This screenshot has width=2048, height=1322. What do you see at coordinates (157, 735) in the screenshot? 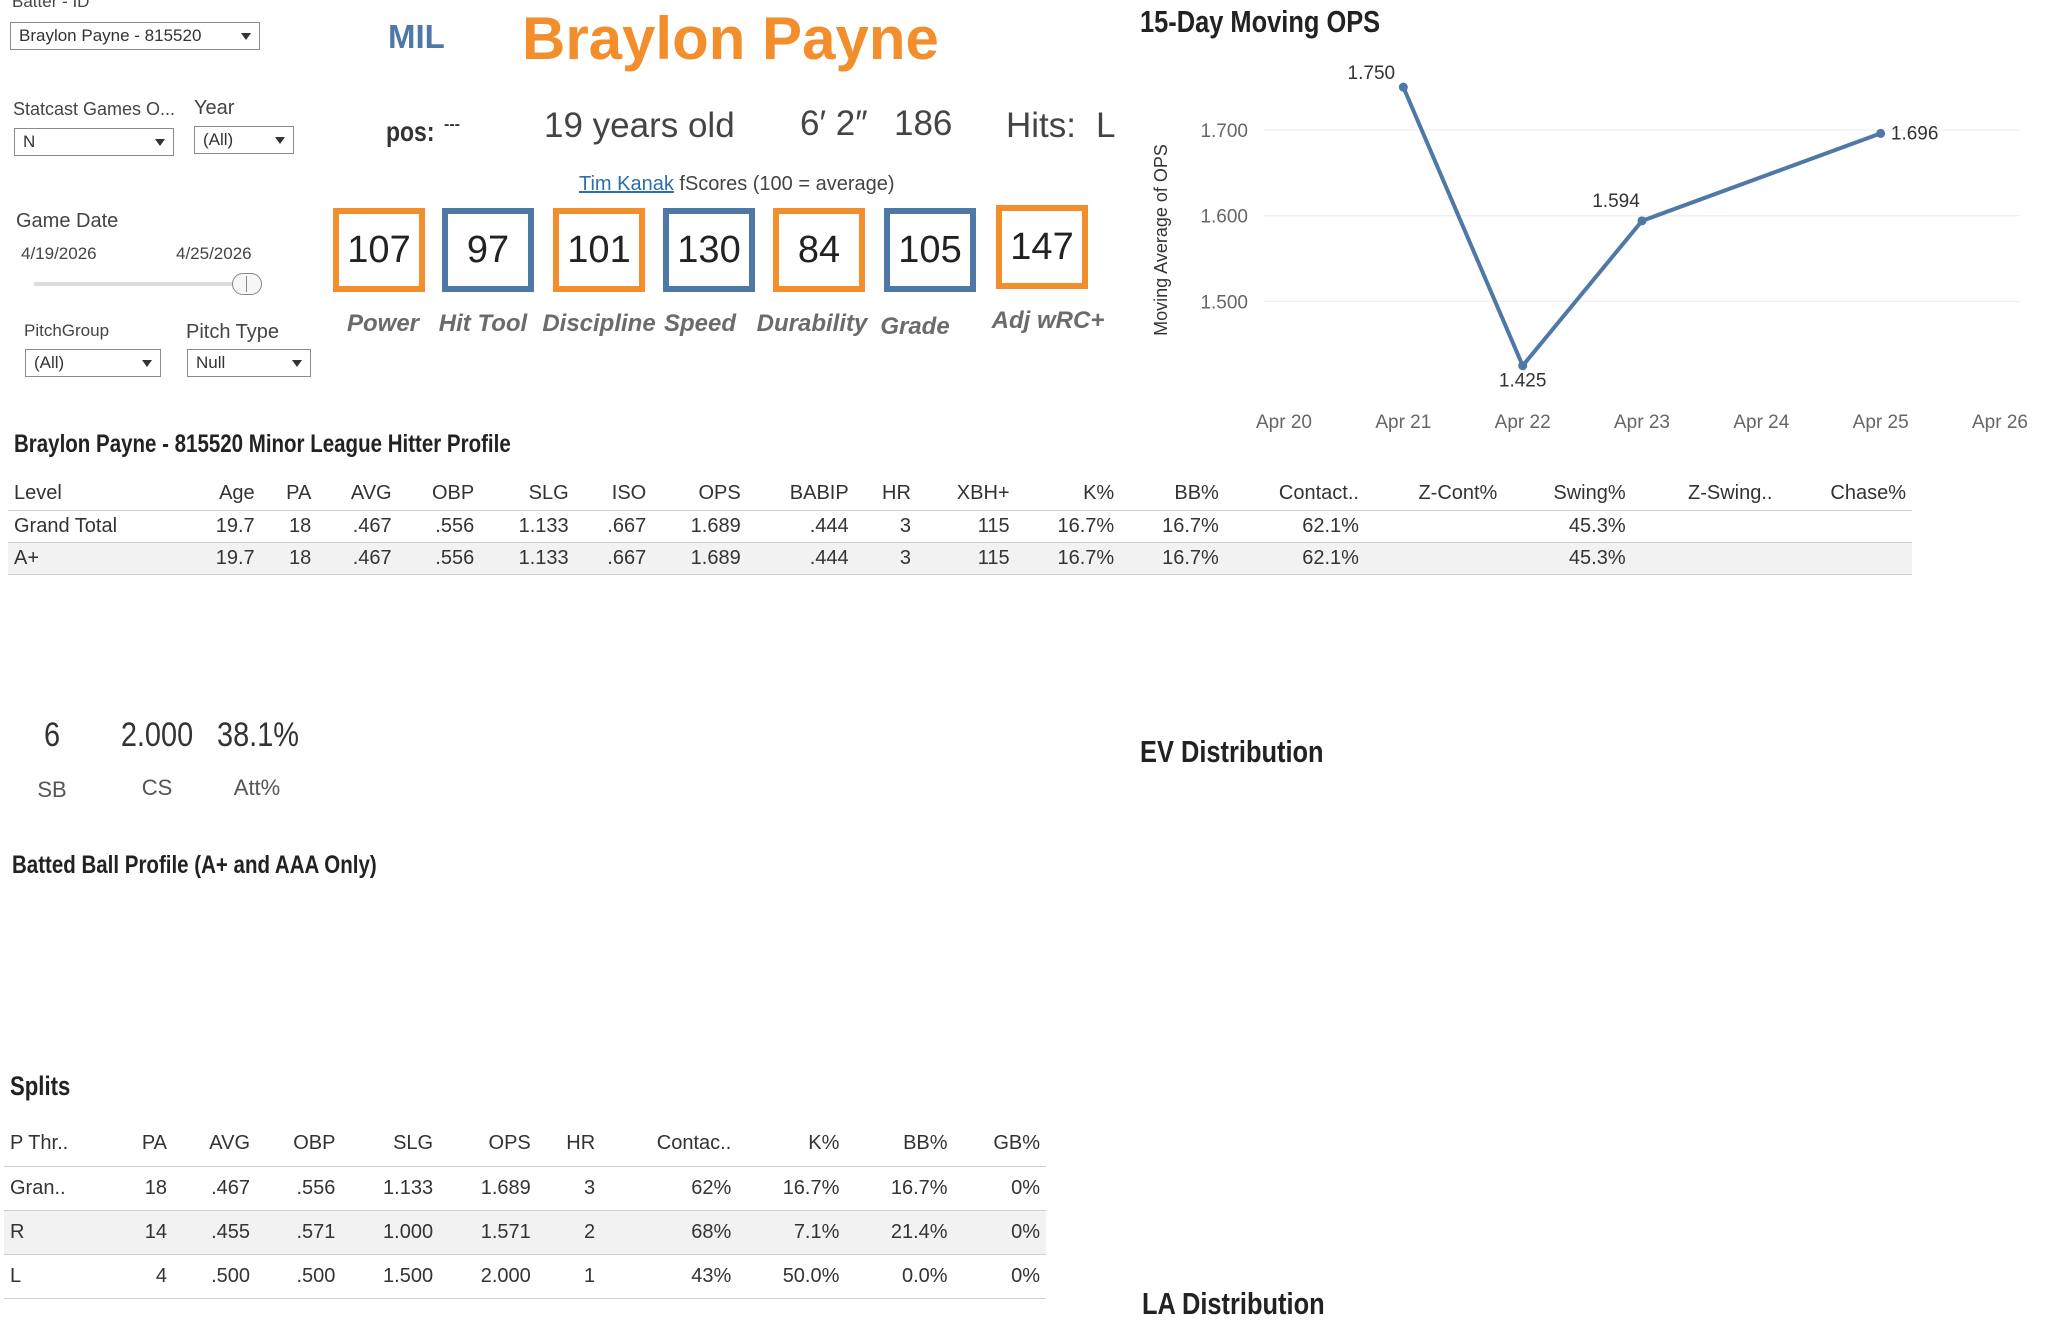
I see `cs-value: 2.000` at bounding box center [157, 735].